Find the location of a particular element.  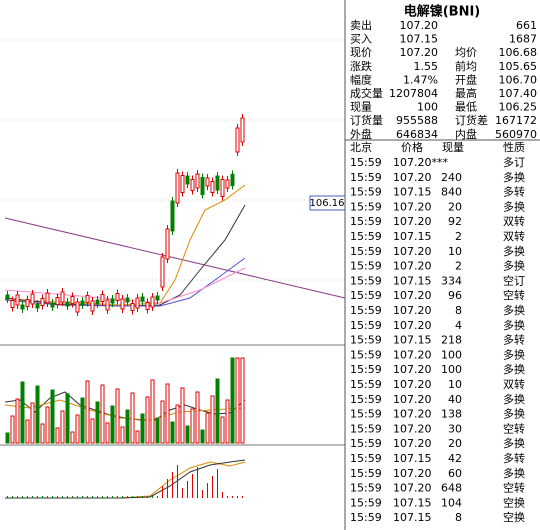

trade-volume: 4 is located at coordinates (458, 325).